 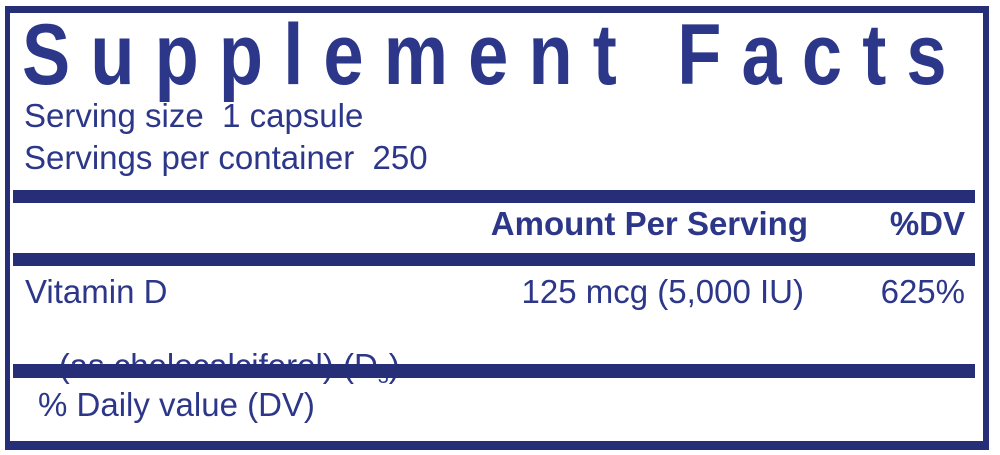 What do you see at coordinates (494, 259) in the screenshot?
I see `divider-bar-header` at bounding box center [494, 259].